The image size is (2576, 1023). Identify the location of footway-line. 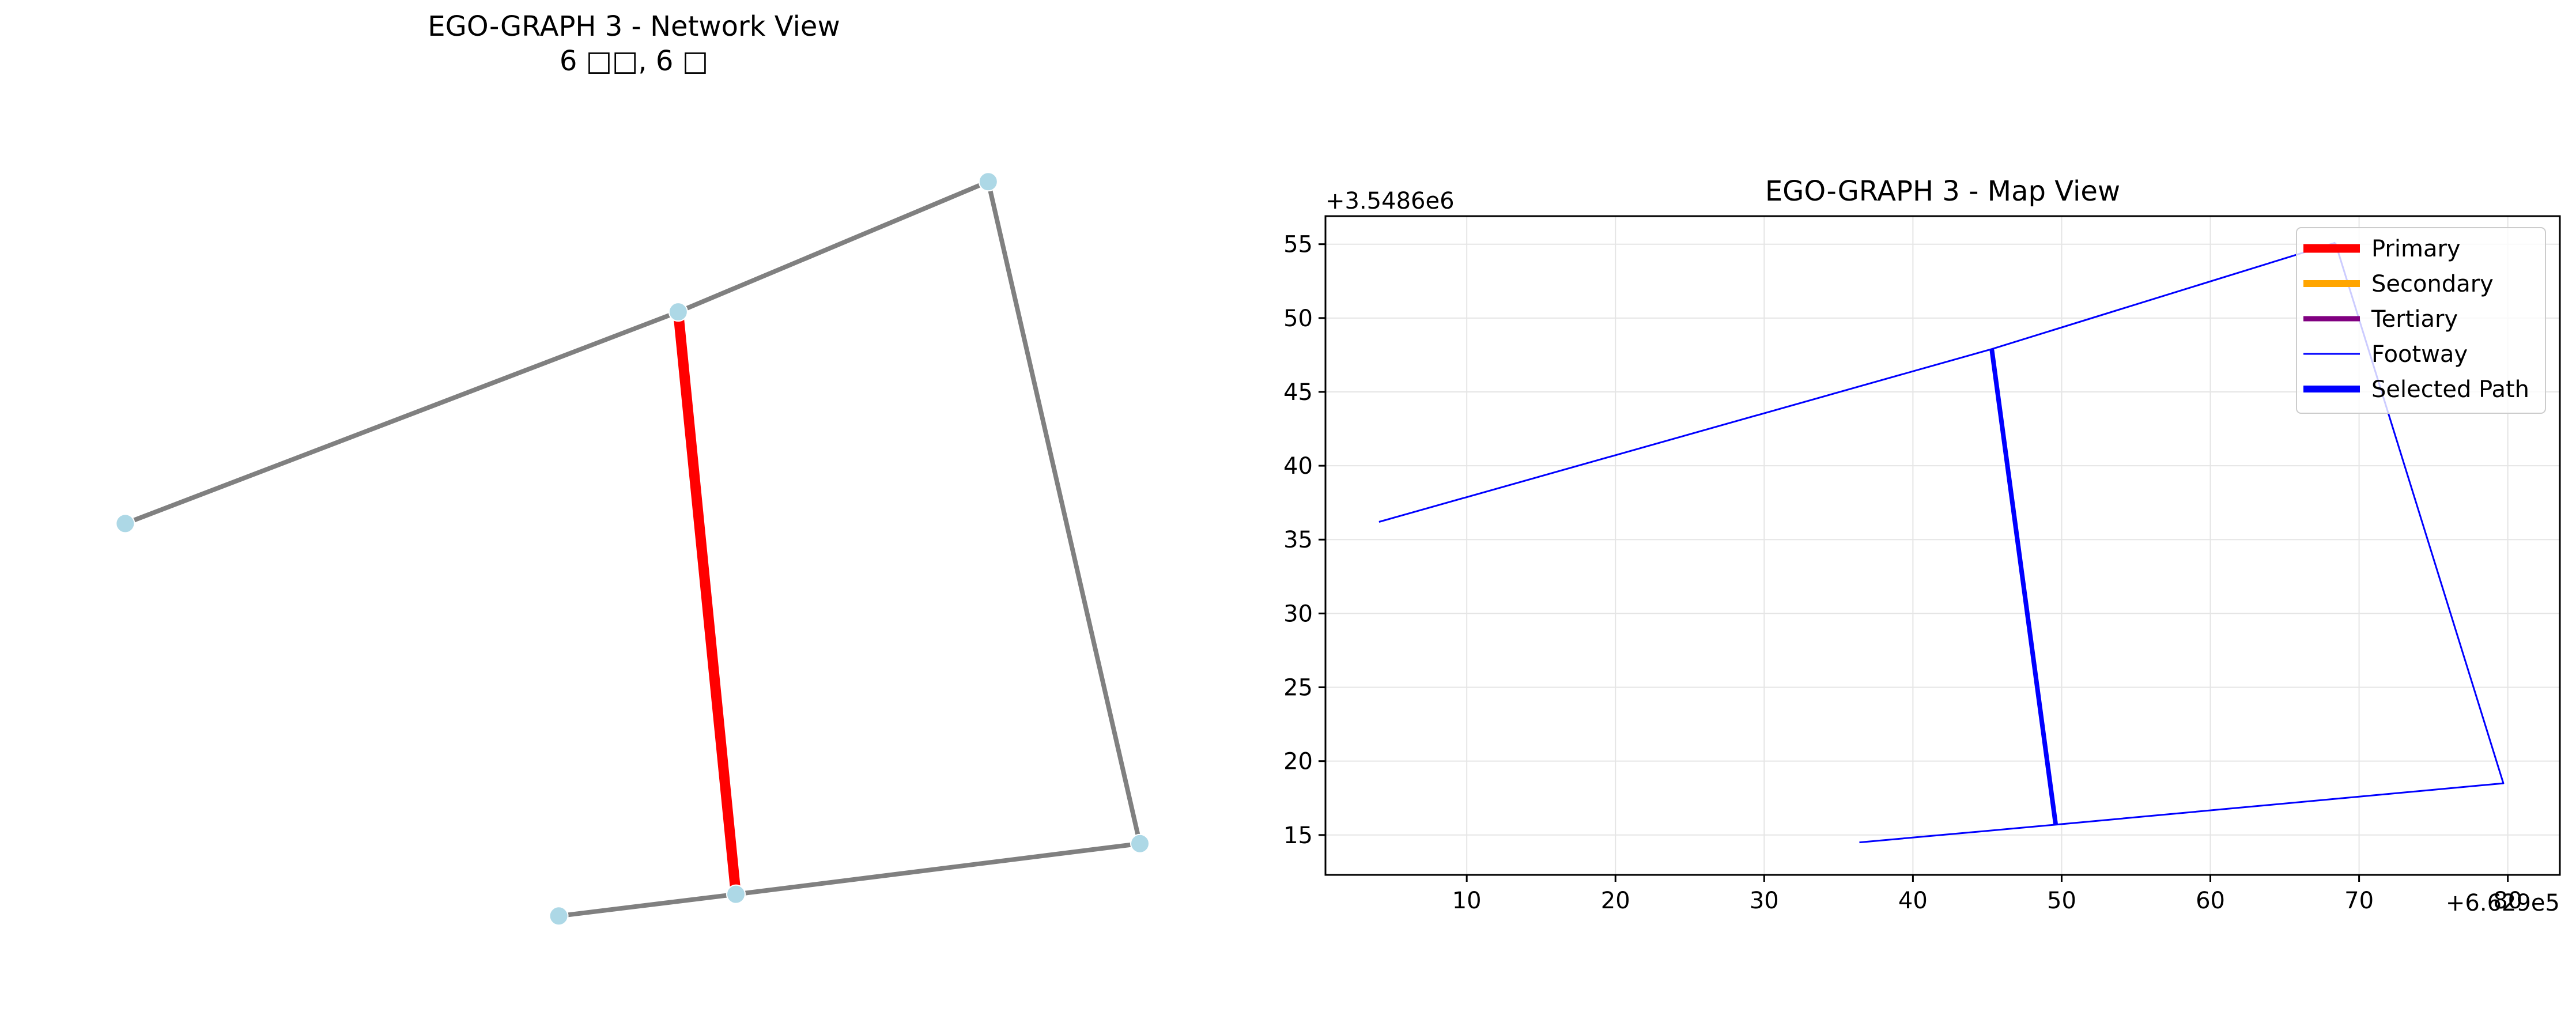
(2182, 543).